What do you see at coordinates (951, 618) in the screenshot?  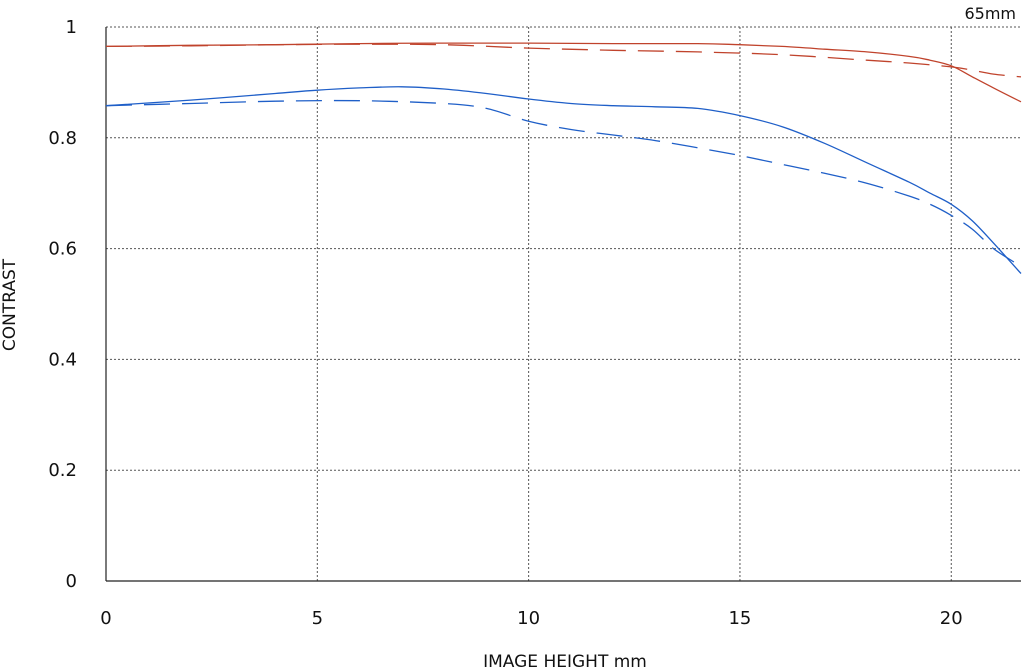 I see `x-tick-label: 20` at bounding box center [951, 618].